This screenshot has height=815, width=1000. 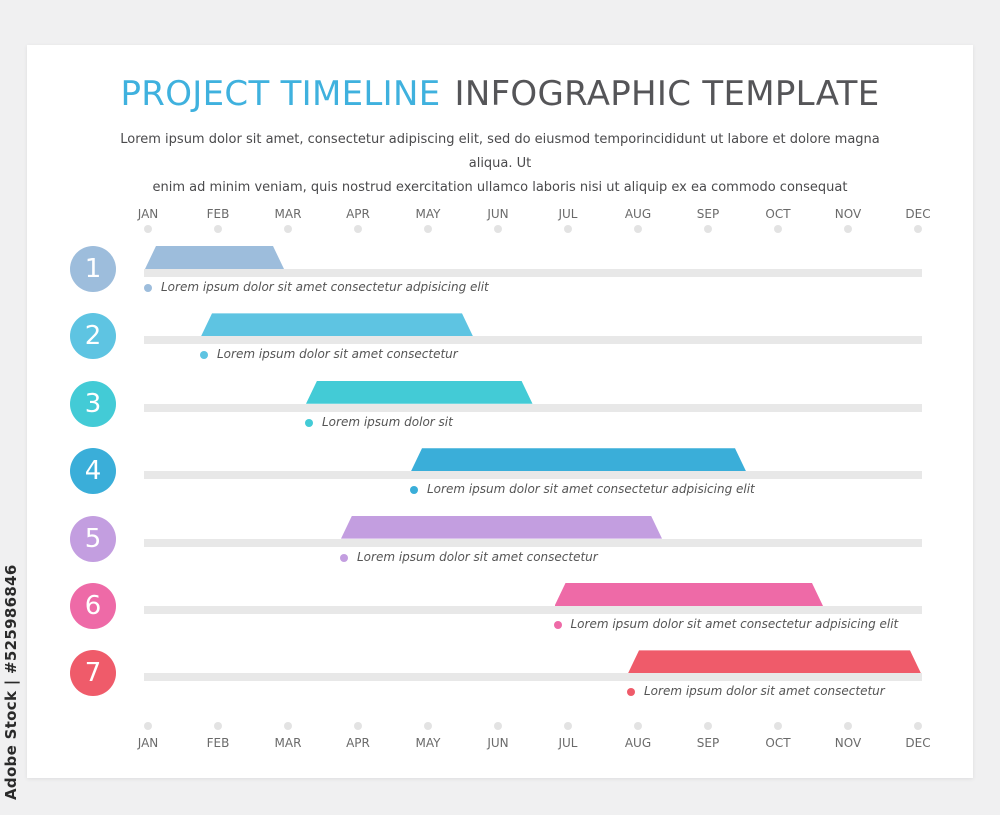 What do you see at coordinates (93, 403) in the screenshot?
I see `task-number-3: 3` at bounding box center [93, 403].